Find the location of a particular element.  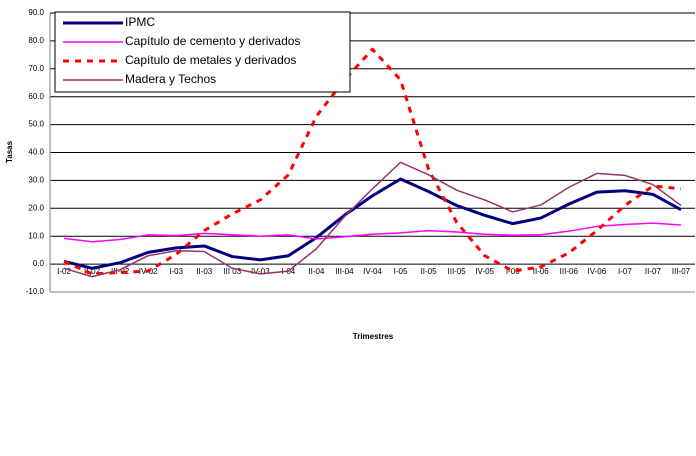

x-tick-label: III-06 is located at coordinates (569, 271).